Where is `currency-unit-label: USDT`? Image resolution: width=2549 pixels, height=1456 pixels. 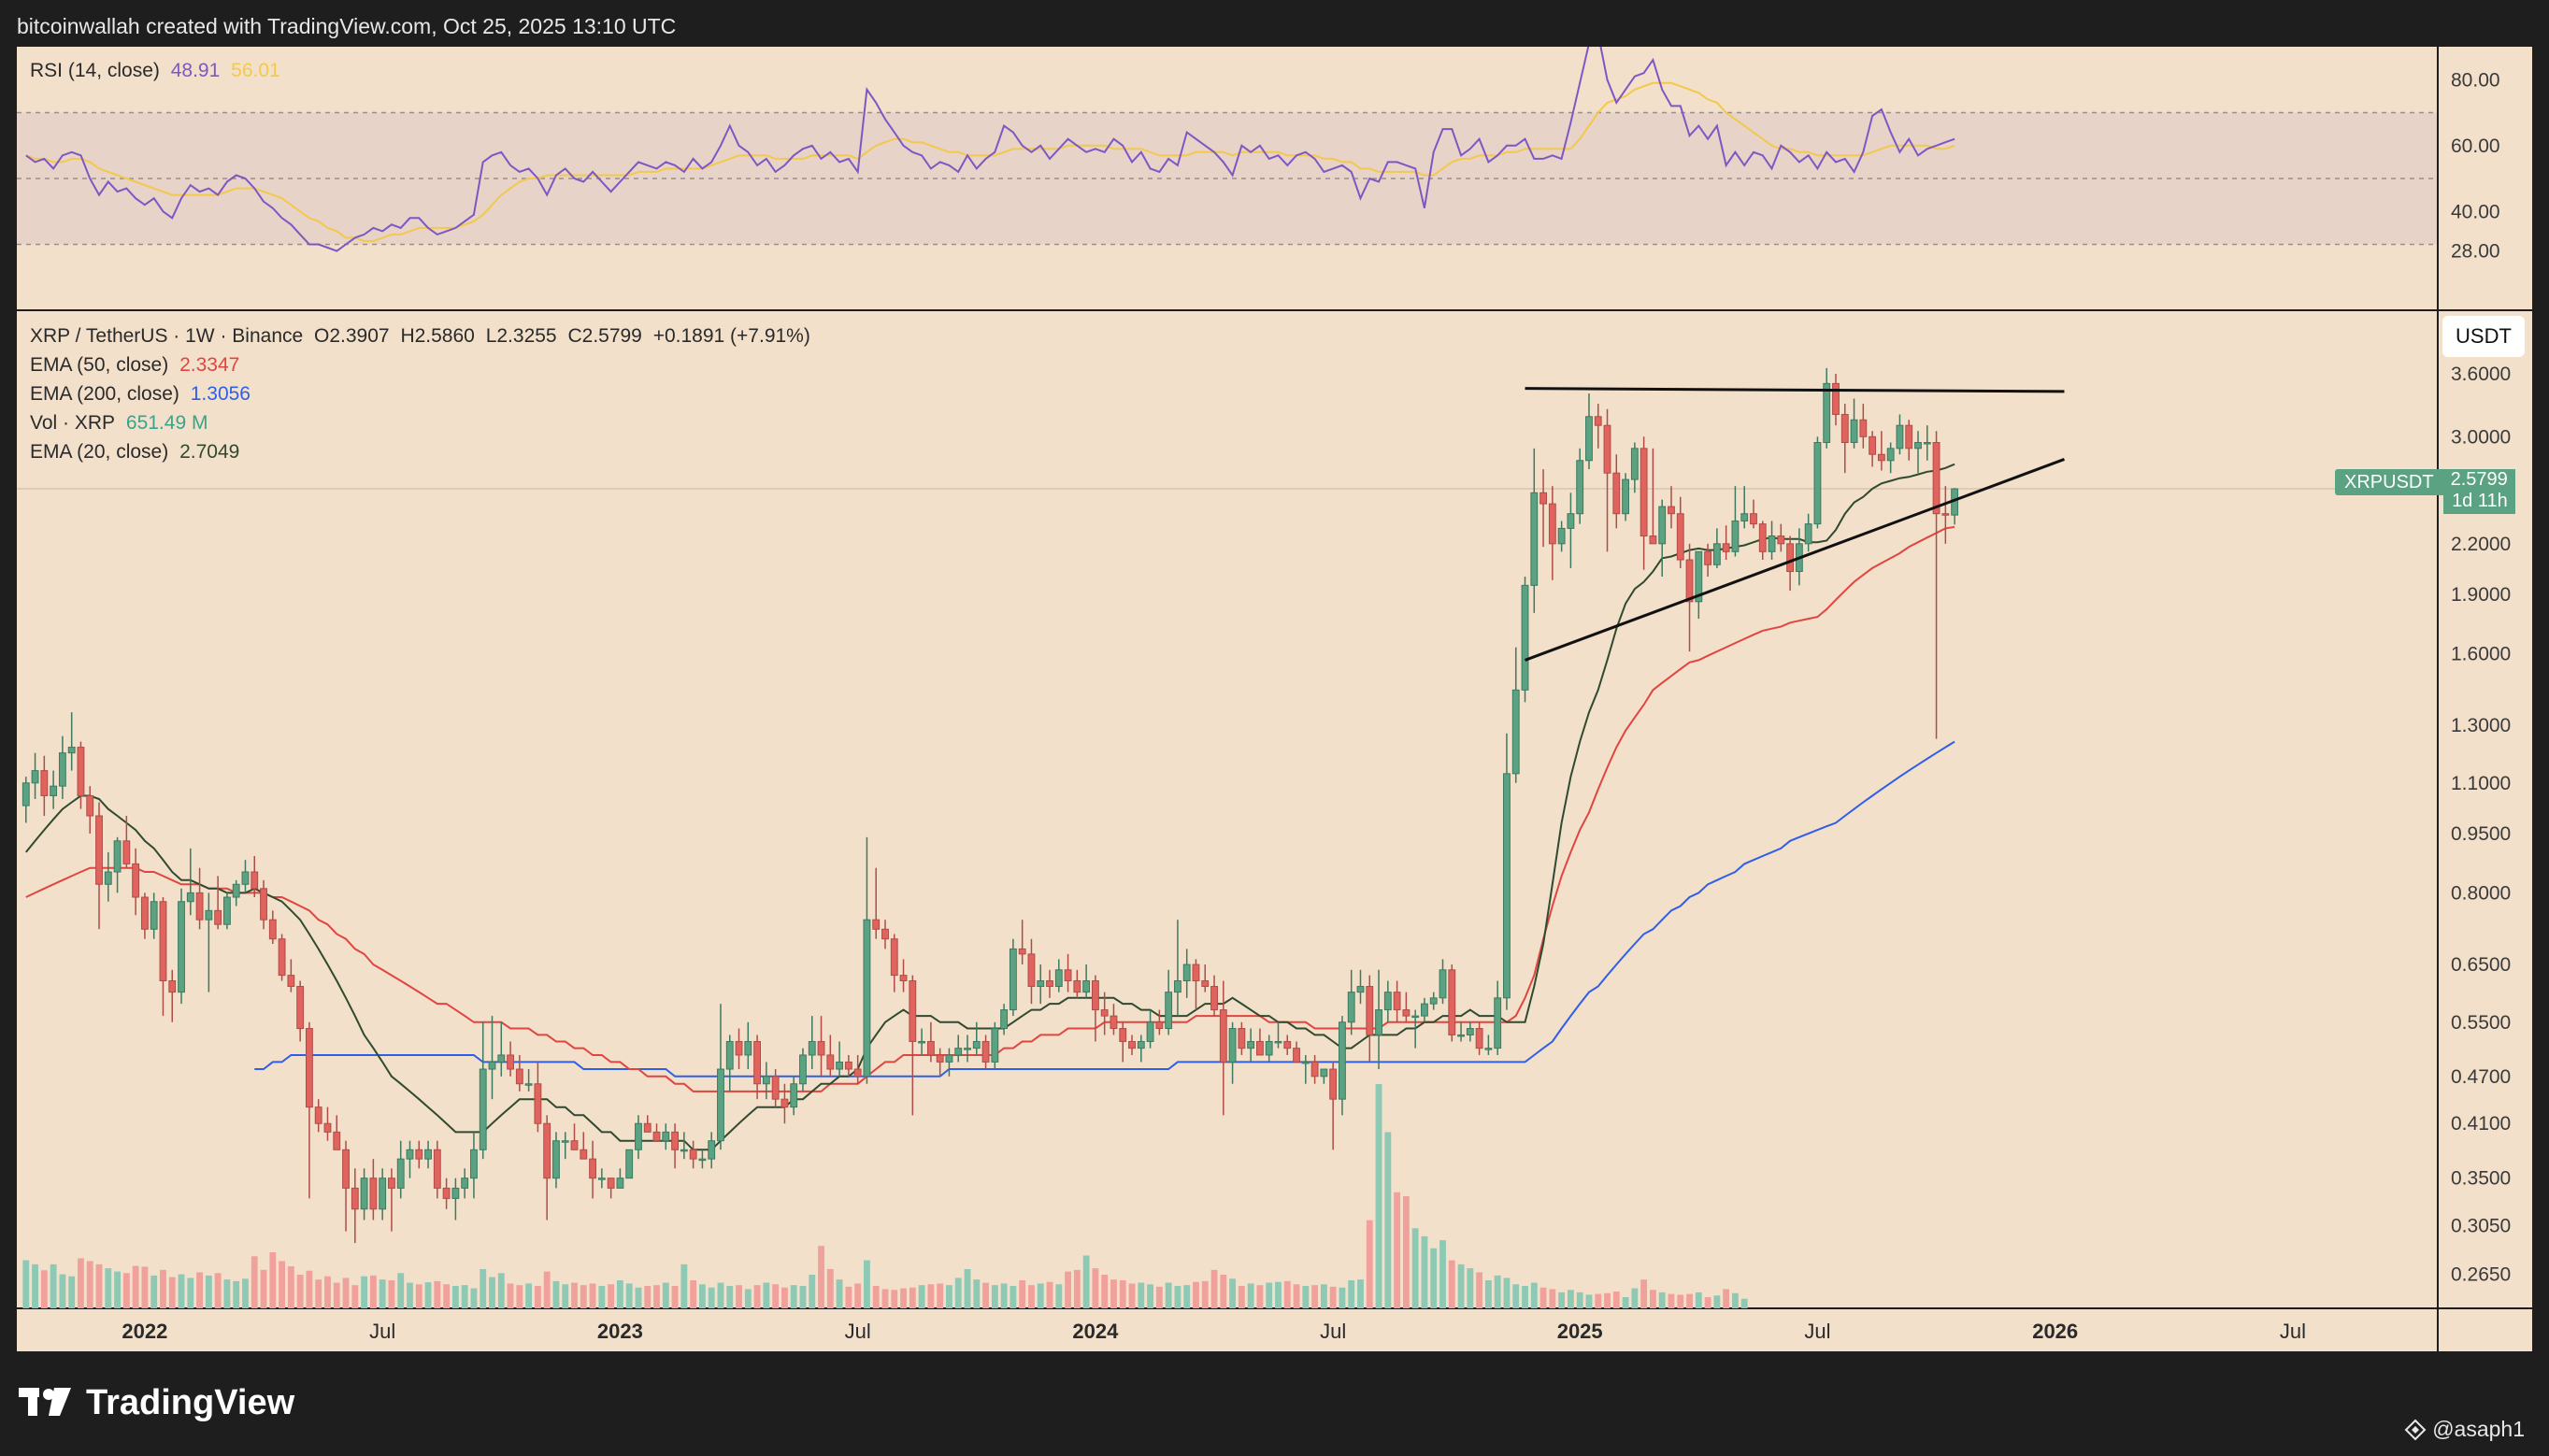
currency-unit-label: USDT is located at coordinates (2484, 336).